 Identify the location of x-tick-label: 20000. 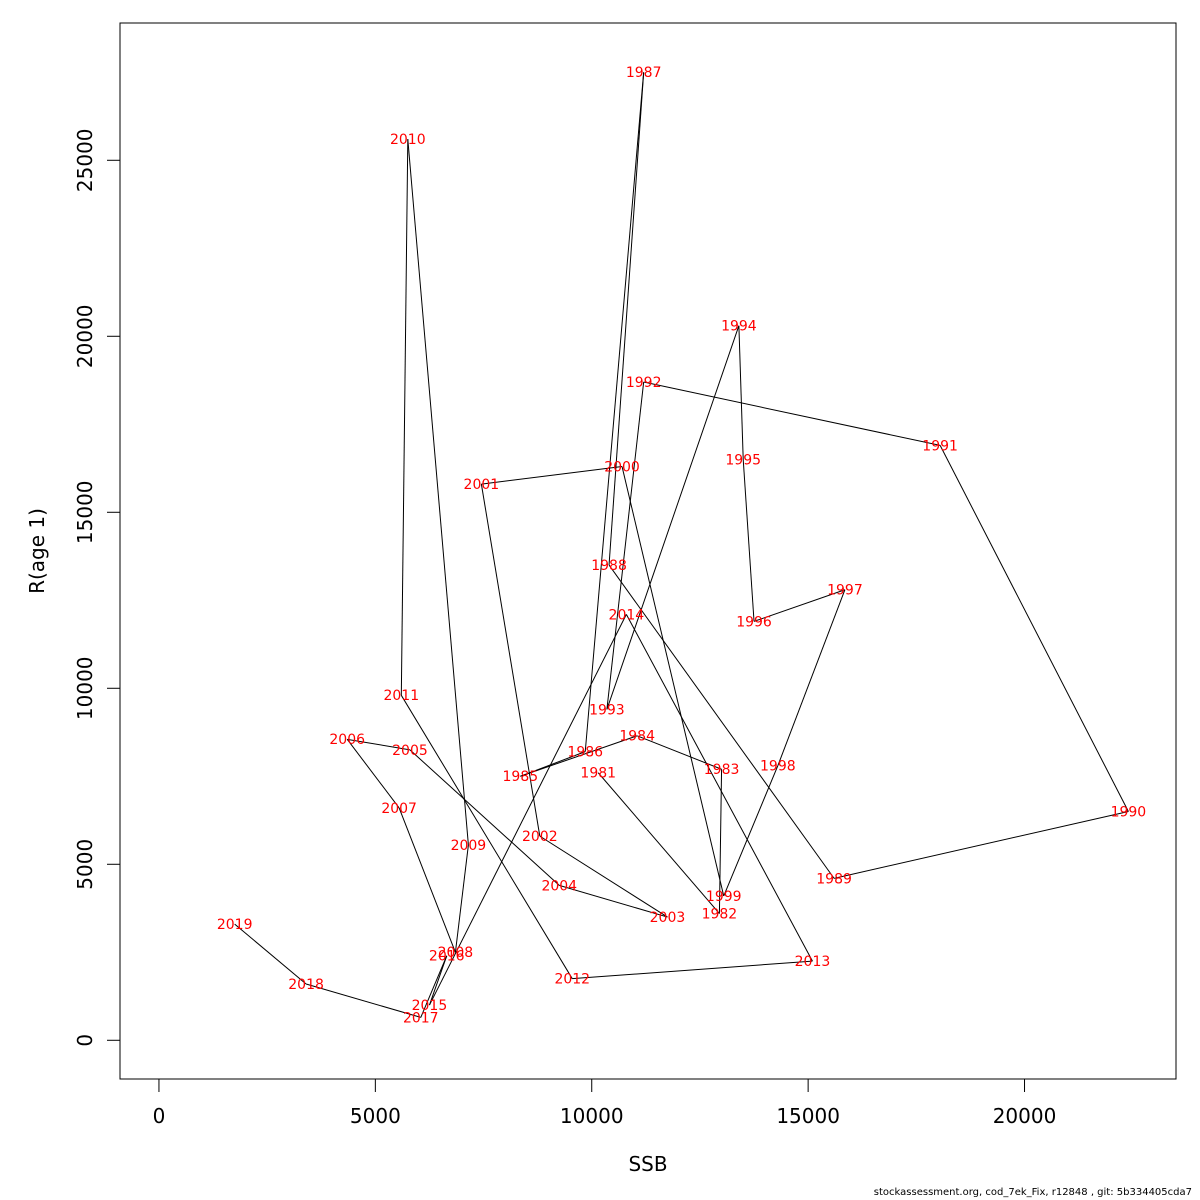
(1025, 1116).